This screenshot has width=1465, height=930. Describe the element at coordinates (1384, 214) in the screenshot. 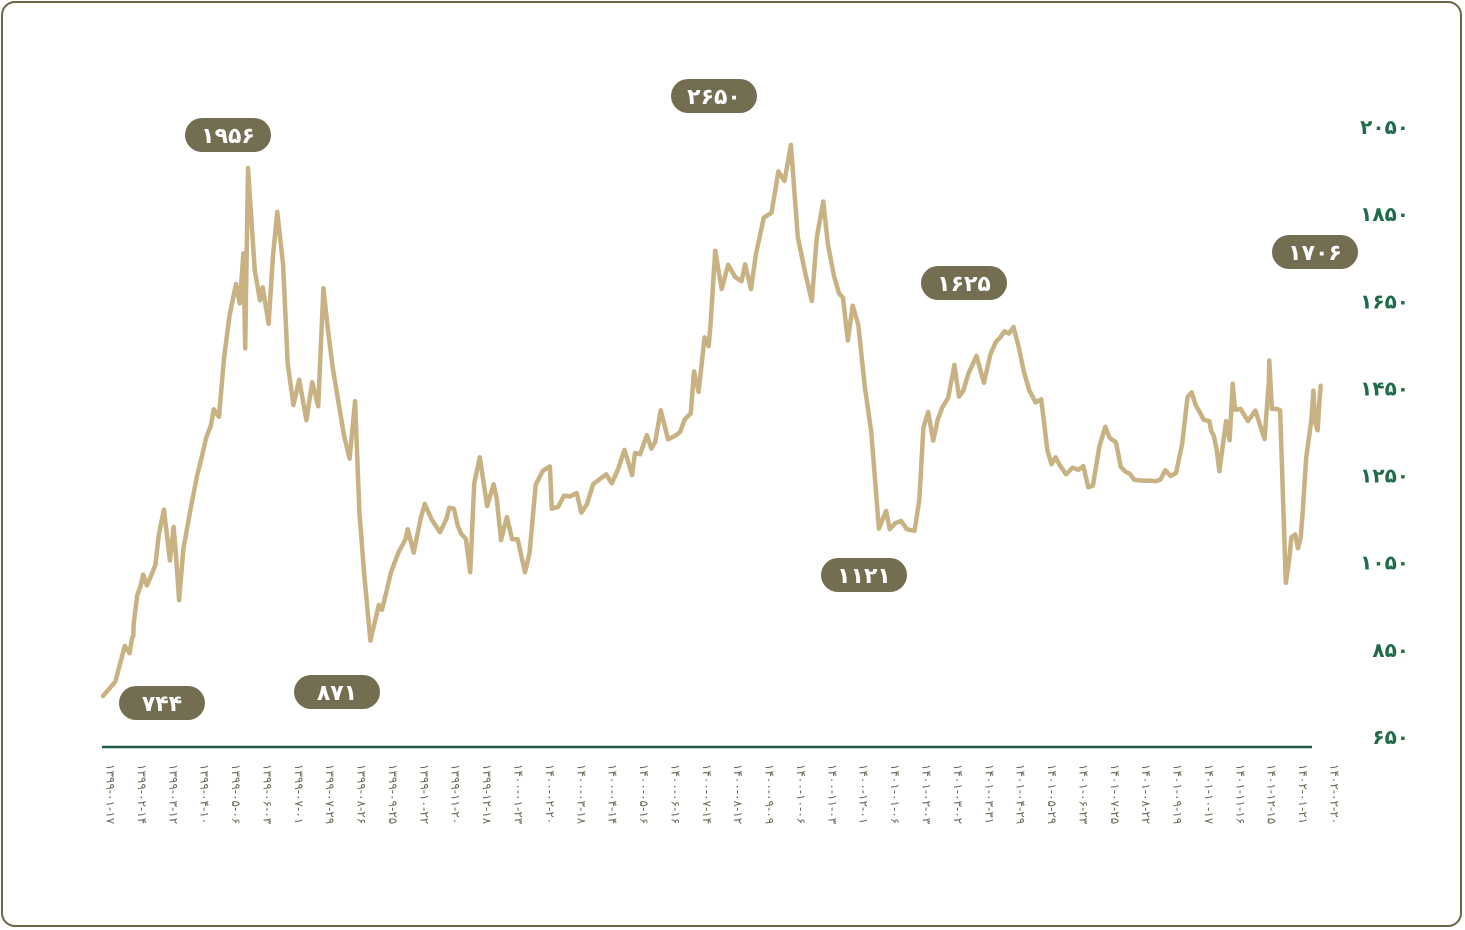

I see `y-tick-label: ۱۸۵۰` at that location.